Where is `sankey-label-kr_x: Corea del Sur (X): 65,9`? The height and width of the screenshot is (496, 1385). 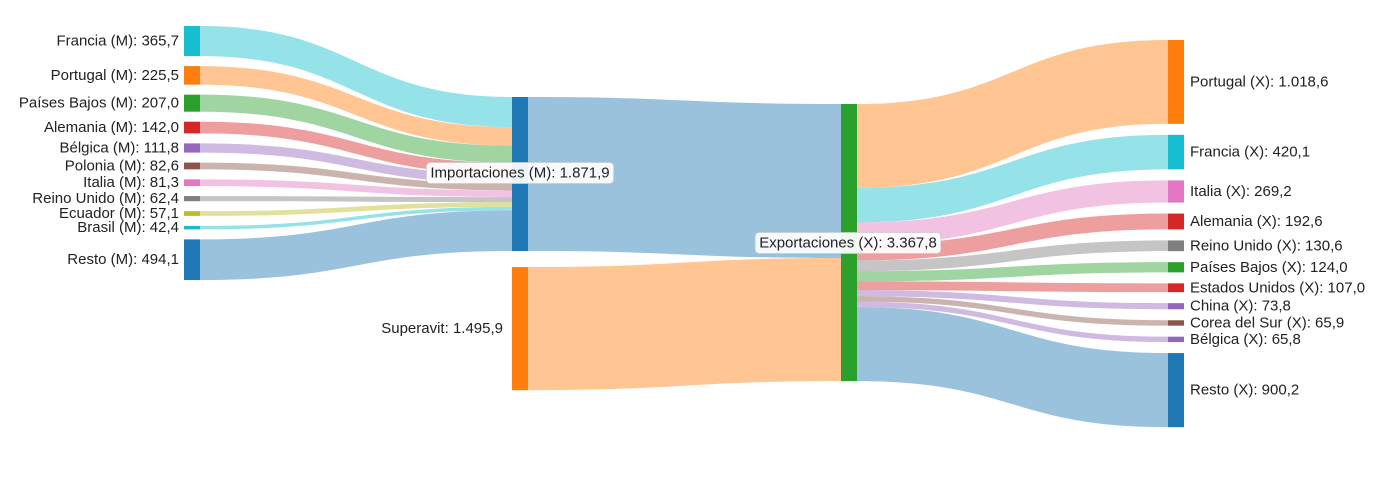 sankey-label-kr_x: Corea del Sur (X): 65,9 is located at coordinates (1267, 322).